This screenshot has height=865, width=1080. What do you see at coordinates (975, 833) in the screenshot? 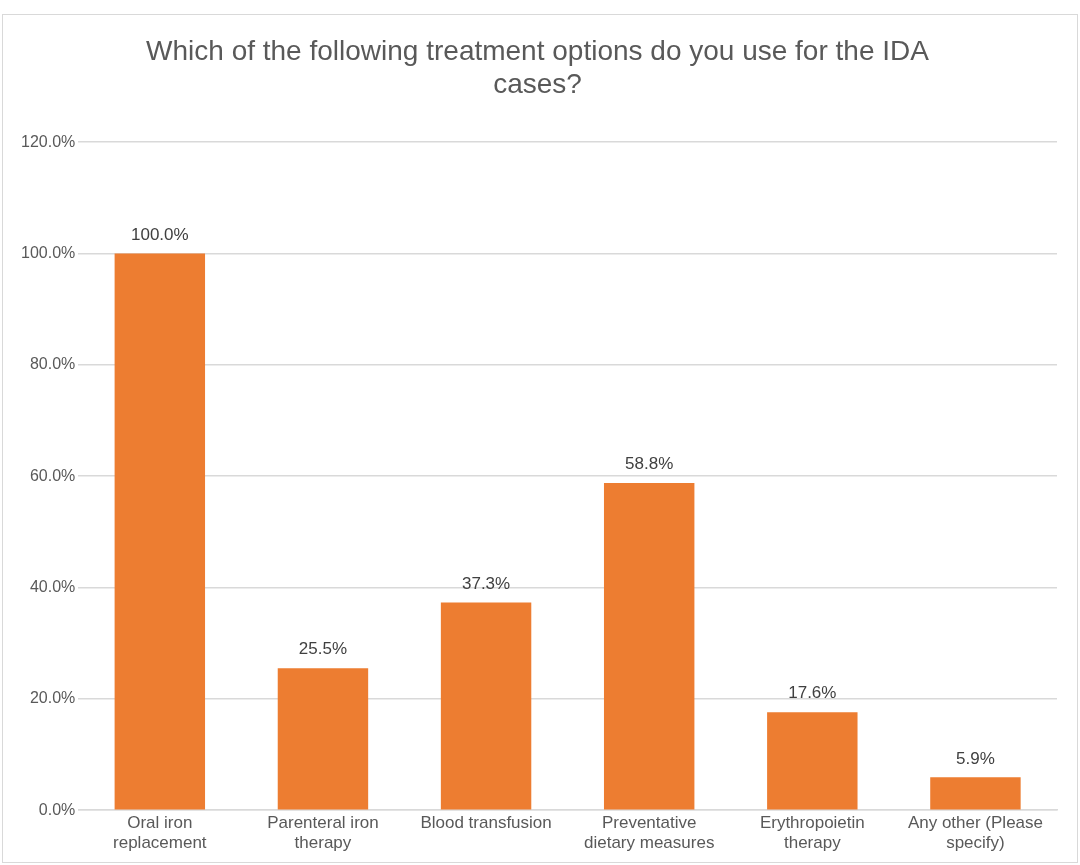
I see `x-tick-label: Any other (Please specify)` at bounding box center [975, 833].